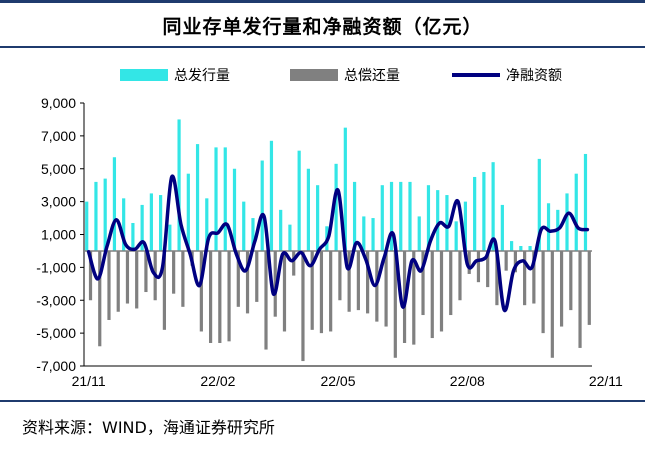 This screenshot has height=452, width=645. I want to click on title-bar: 同业存单发行量和净融资额（亿元）, so click(322, 24).